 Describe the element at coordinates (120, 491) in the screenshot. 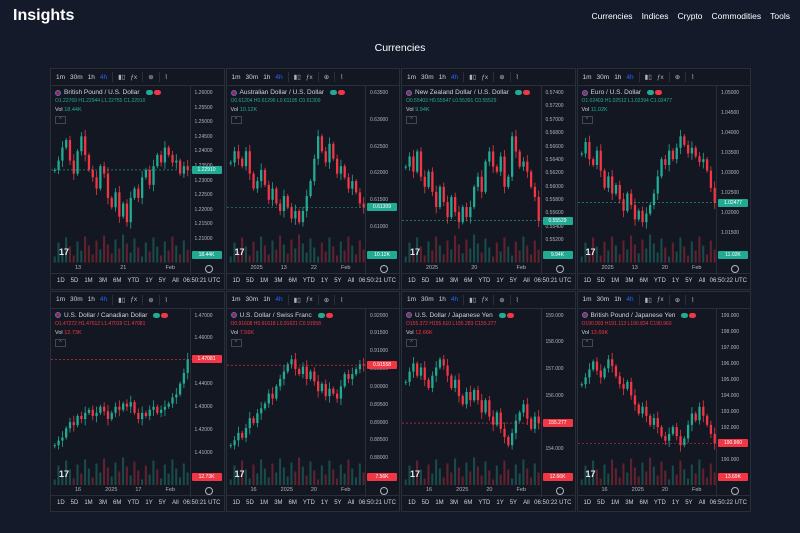

I see `time-axis: 16 2025 17 Feb` at that location.